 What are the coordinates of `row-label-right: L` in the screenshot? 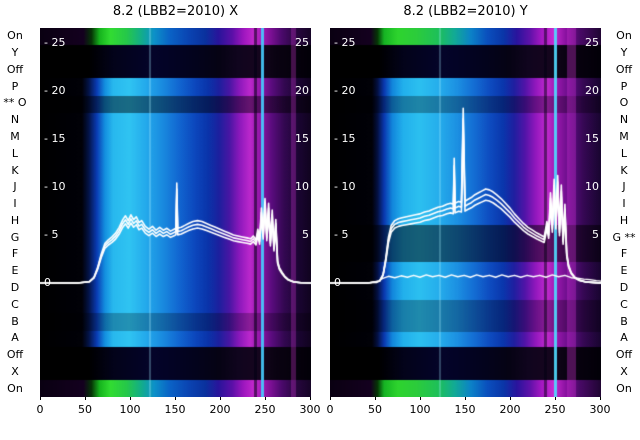 It's located at (624, 153).